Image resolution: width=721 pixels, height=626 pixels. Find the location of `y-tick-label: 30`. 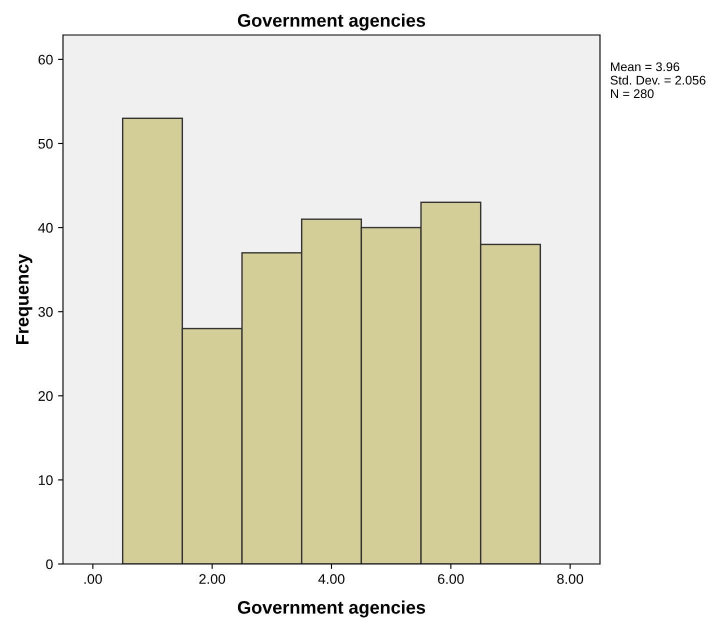

y-tick-label: 30 is located at coordinates (45, 312).